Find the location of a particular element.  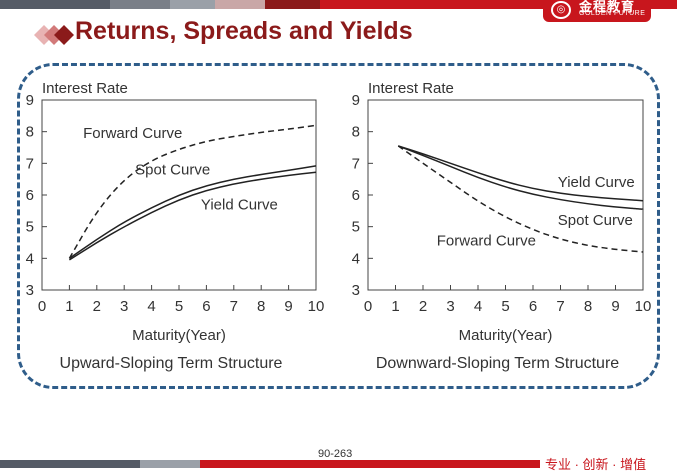

chart-caption: Downward-Sloping Term Structure is located at coordinates (497, 363).